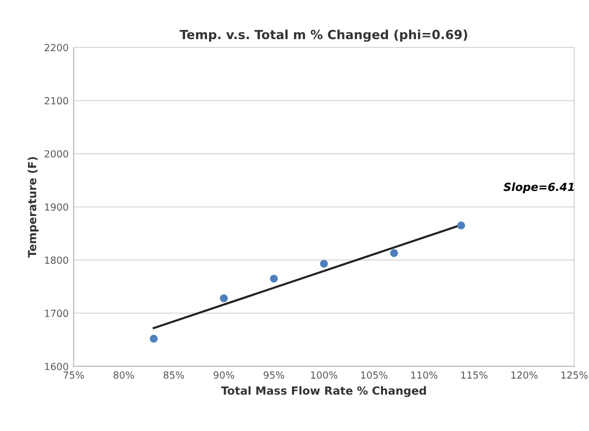 This screenshot has height=431, width=589. What do you see at coordinates (33, 207) in the screenshot?
I see `y-axis-title: Temperature (F)` at bounding box center [33, 207].